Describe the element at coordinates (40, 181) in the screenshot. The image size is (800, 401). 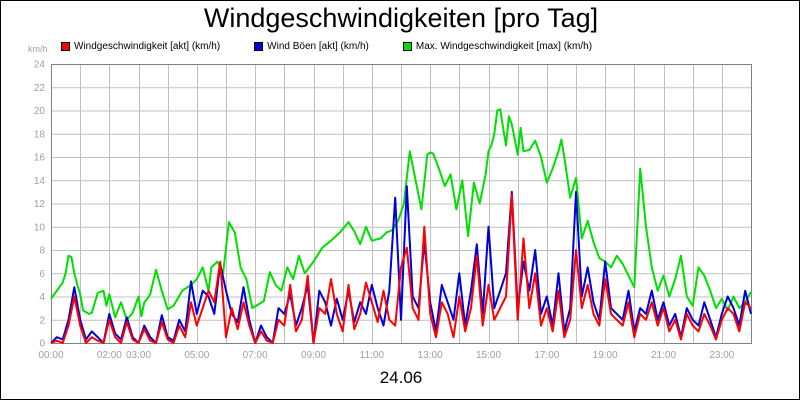
I see `y-tick-label: 14` at that location.